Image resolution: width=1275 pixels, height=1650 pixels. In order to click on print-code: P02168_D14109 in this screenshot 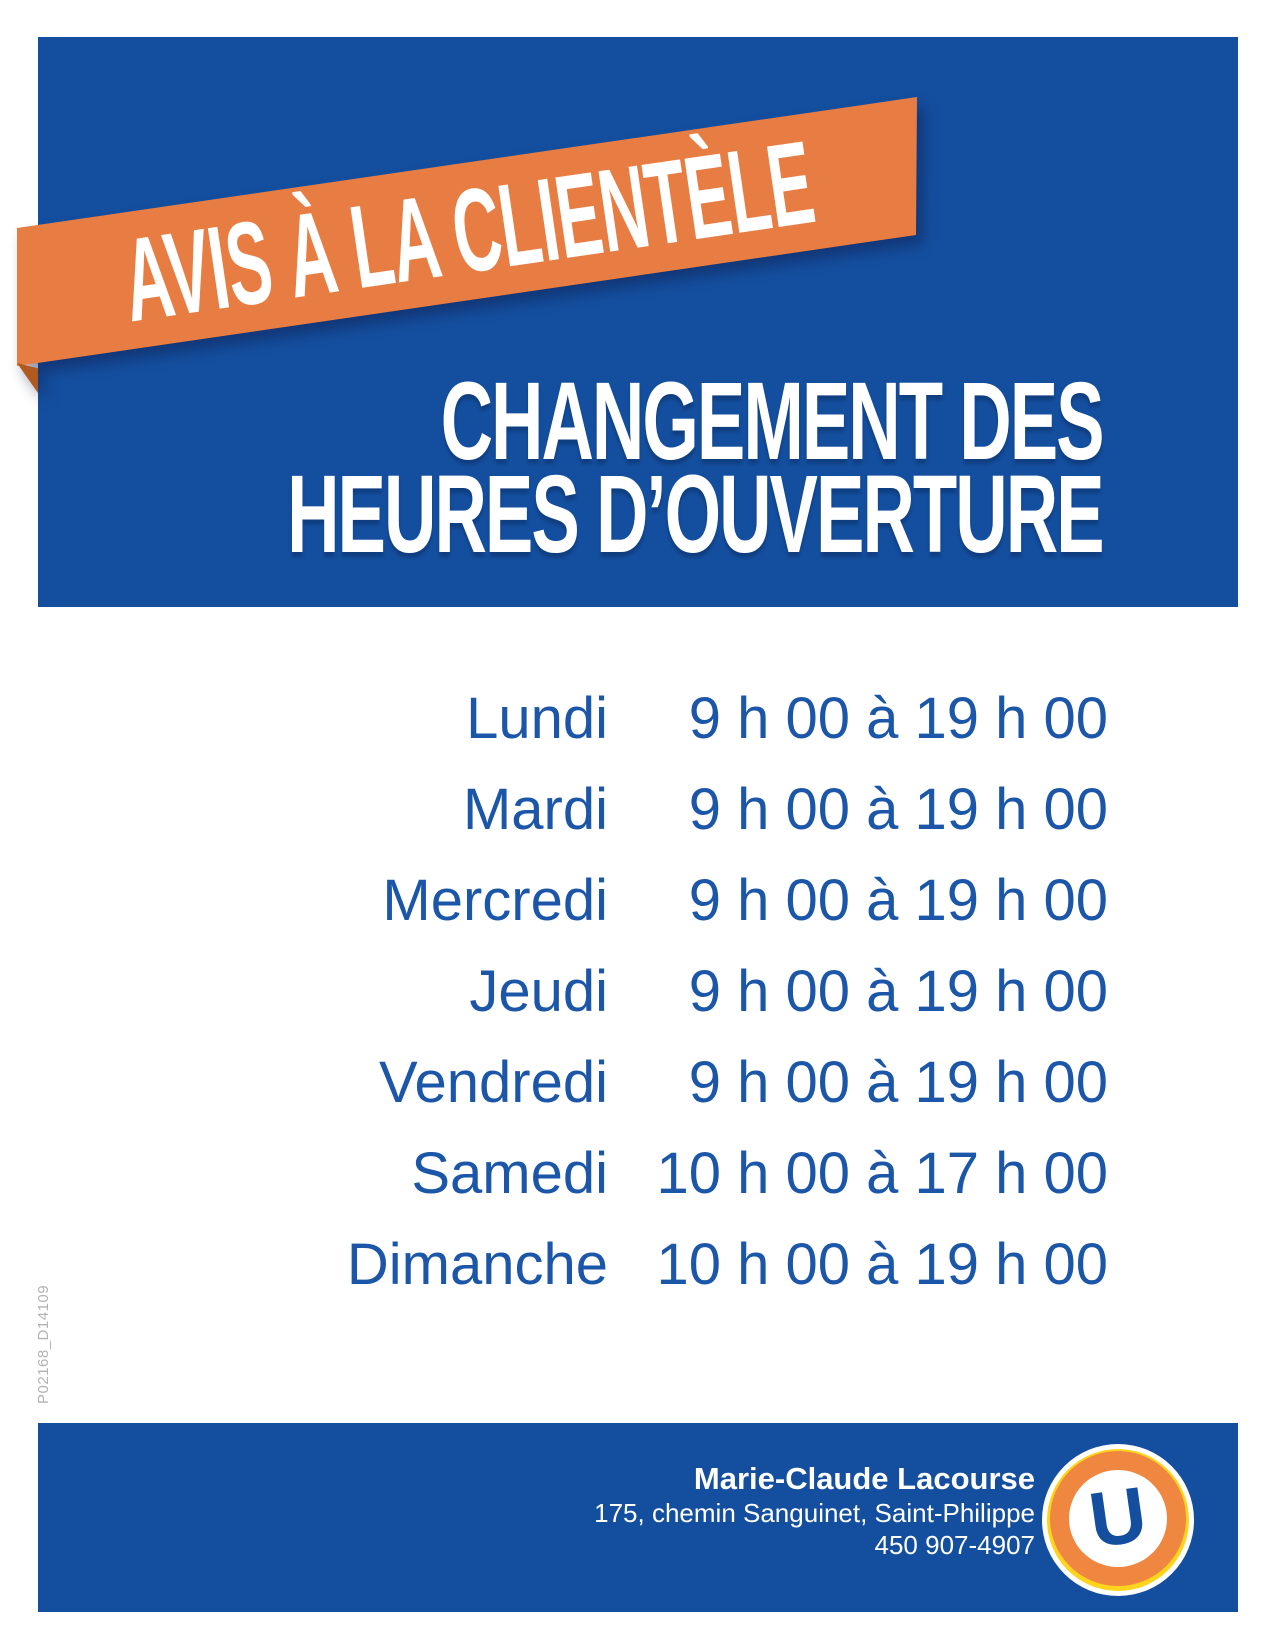, I will do `click(43, 1344)`.